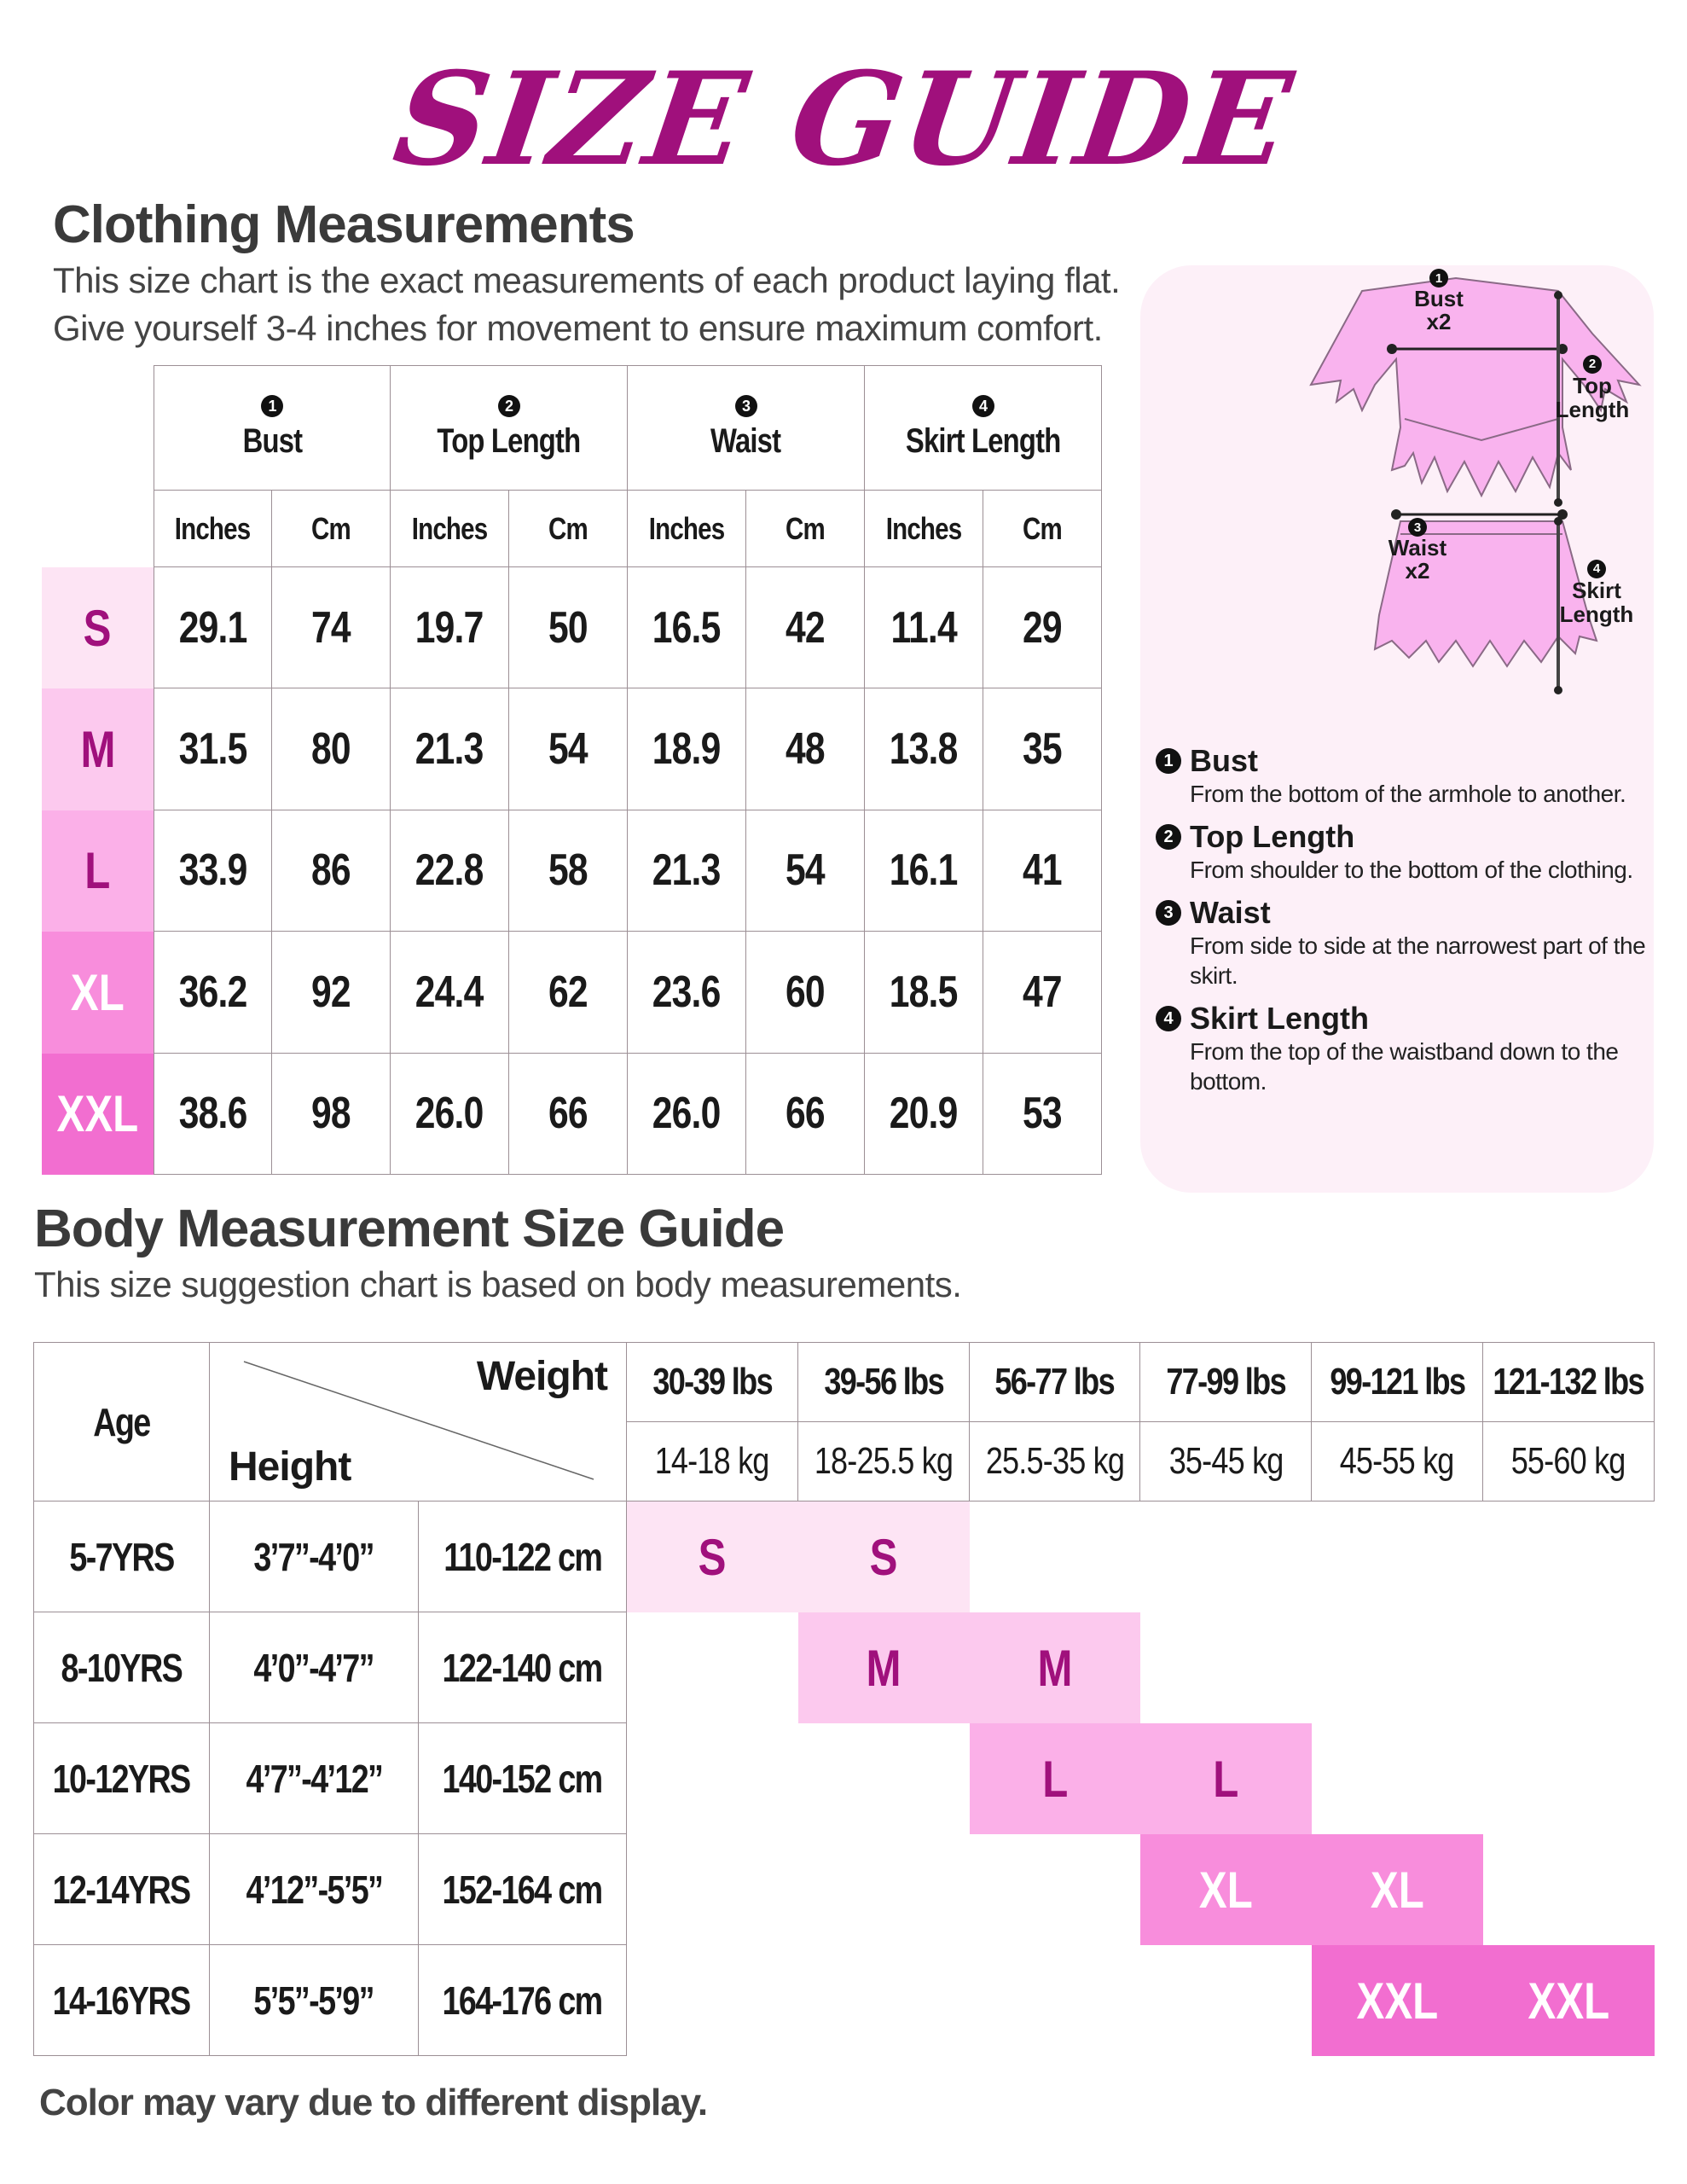  What do you see at coordinates (213, 749) in the screenshot?
I see `table-cell: 31.5` at bounding box center [213, 749].